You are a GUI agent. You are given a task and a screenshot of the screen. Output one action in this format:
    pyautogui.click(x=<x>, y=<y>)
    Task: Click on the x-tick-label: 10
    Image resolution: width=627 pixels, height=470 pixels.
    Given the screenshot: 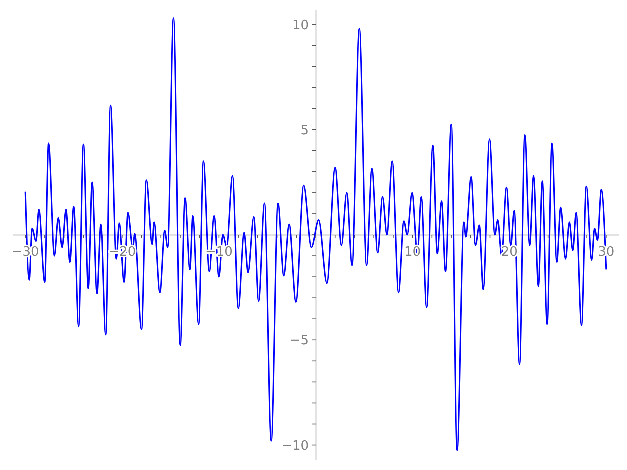 What is the action you would take?
    pyautogui.click(x=413, y=252)
    